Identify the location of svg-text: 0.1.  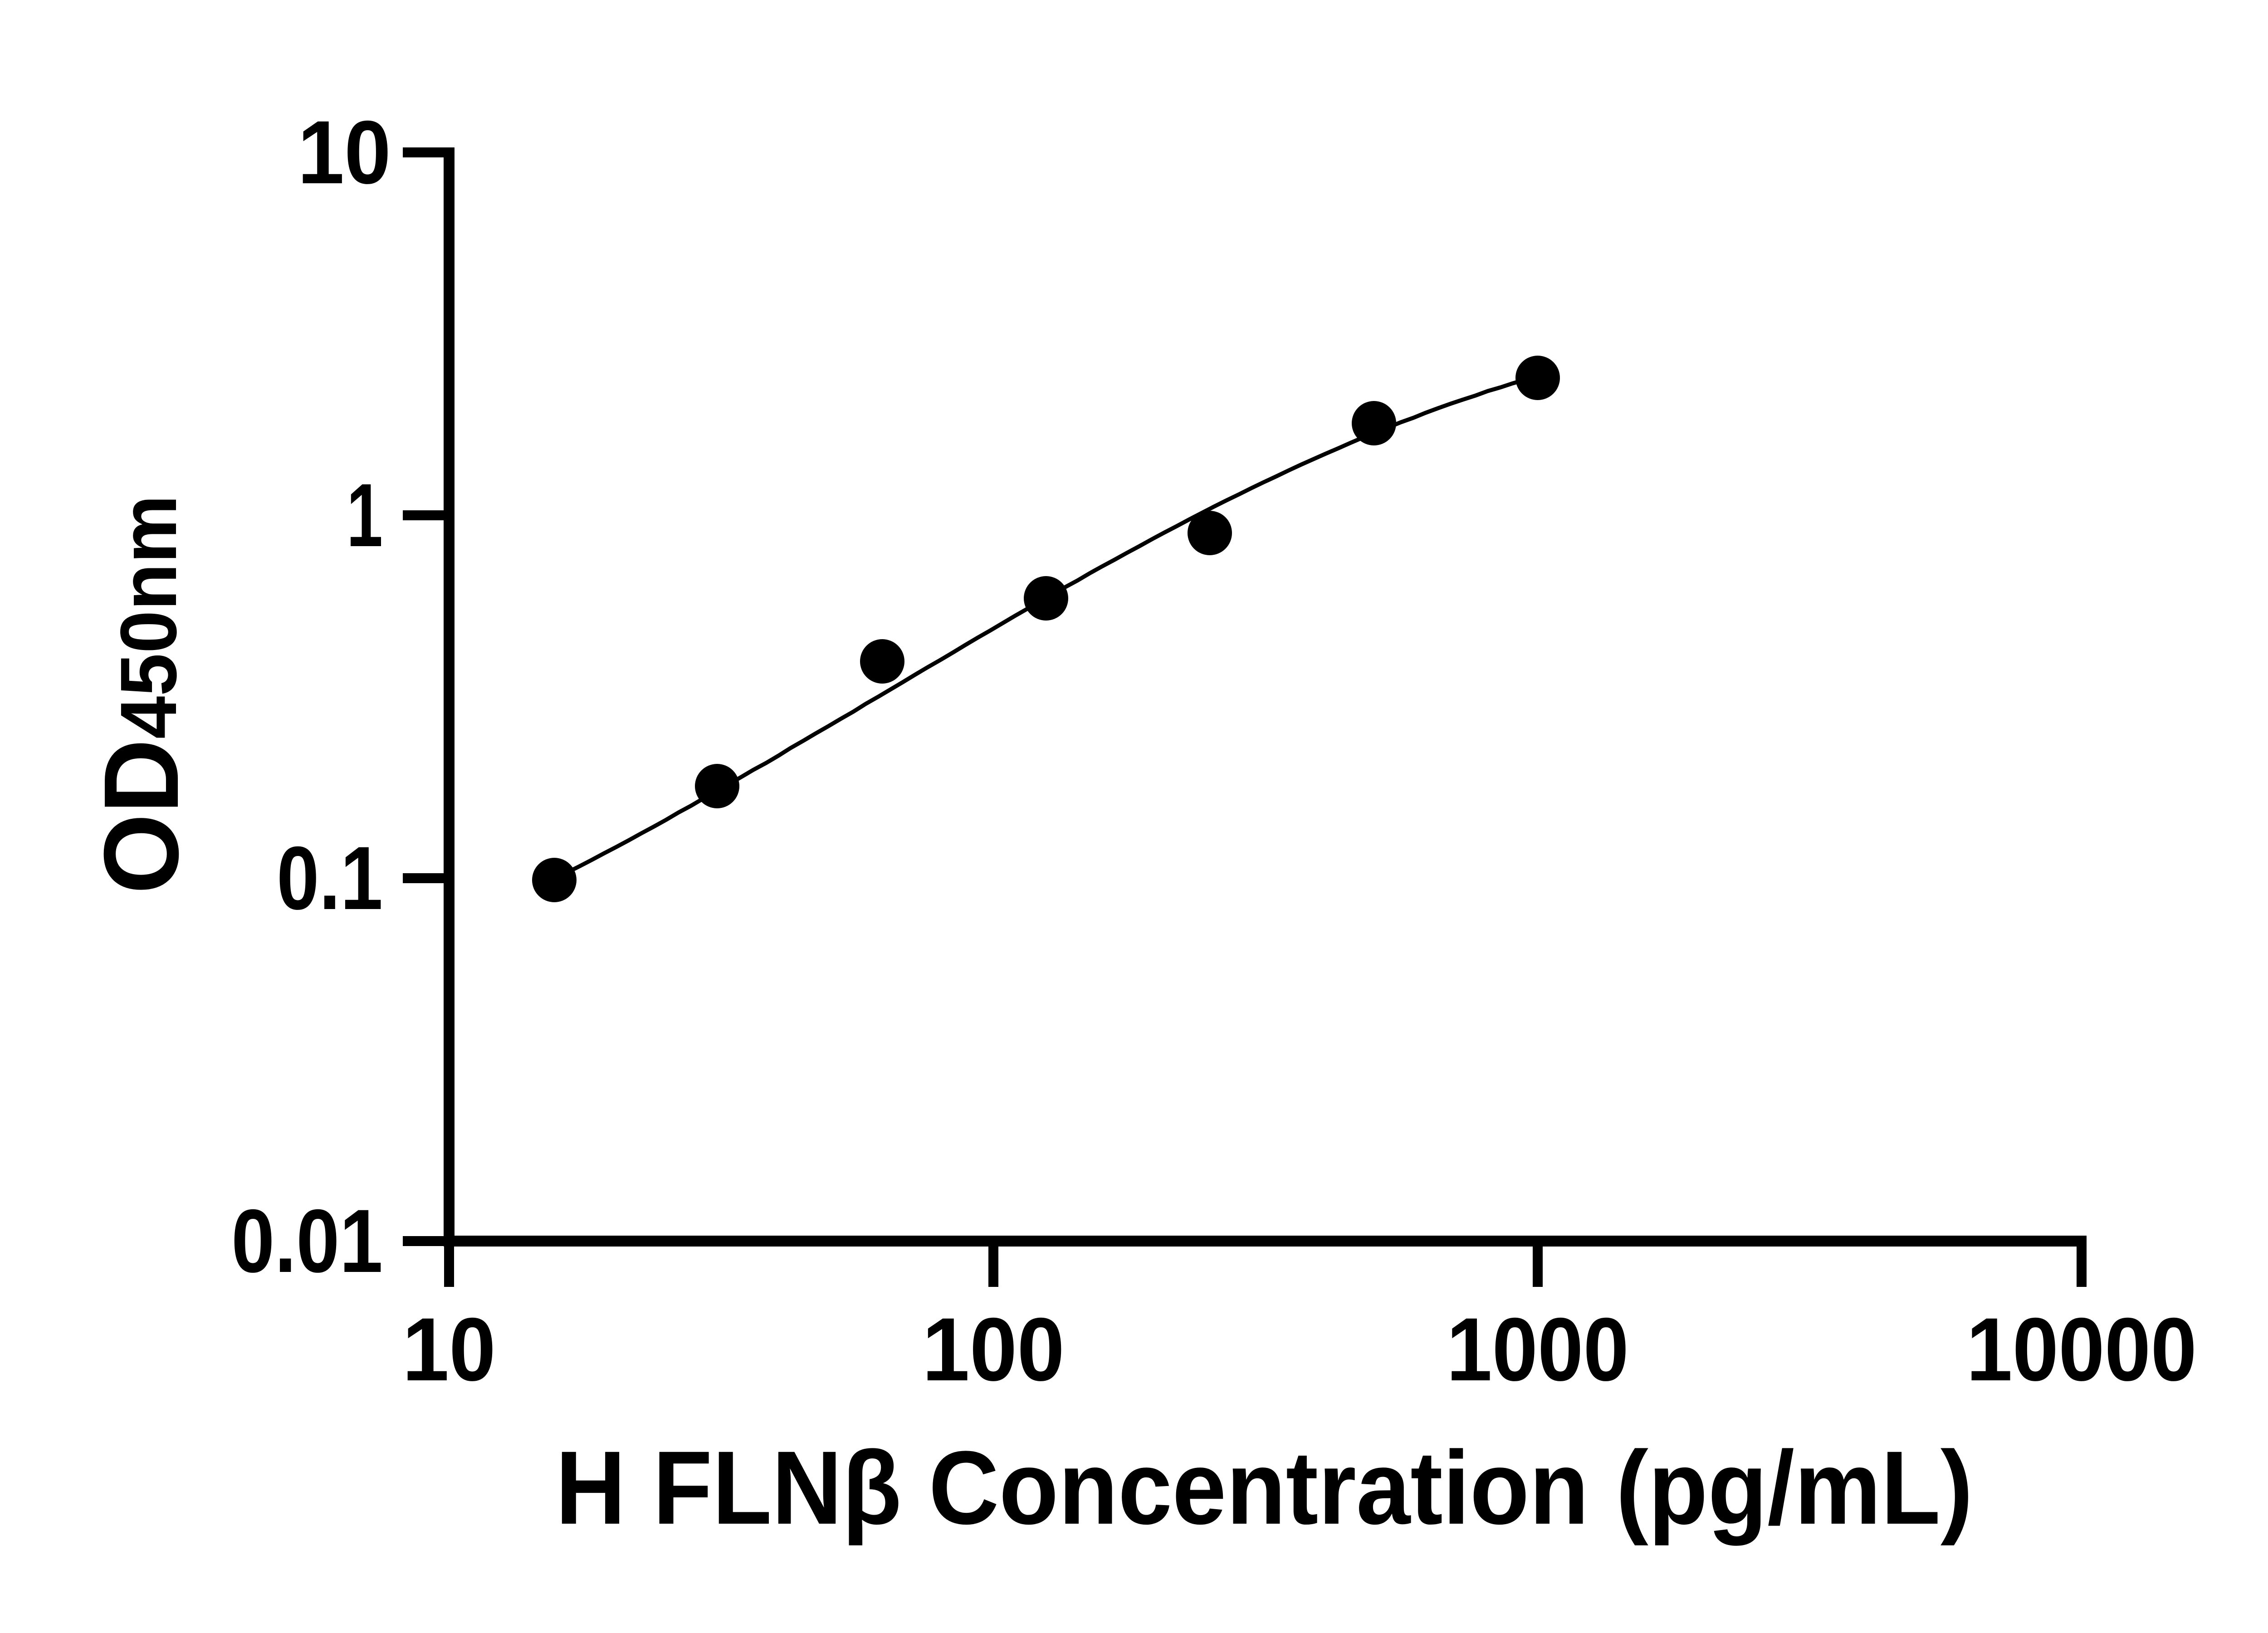
(330, 878).